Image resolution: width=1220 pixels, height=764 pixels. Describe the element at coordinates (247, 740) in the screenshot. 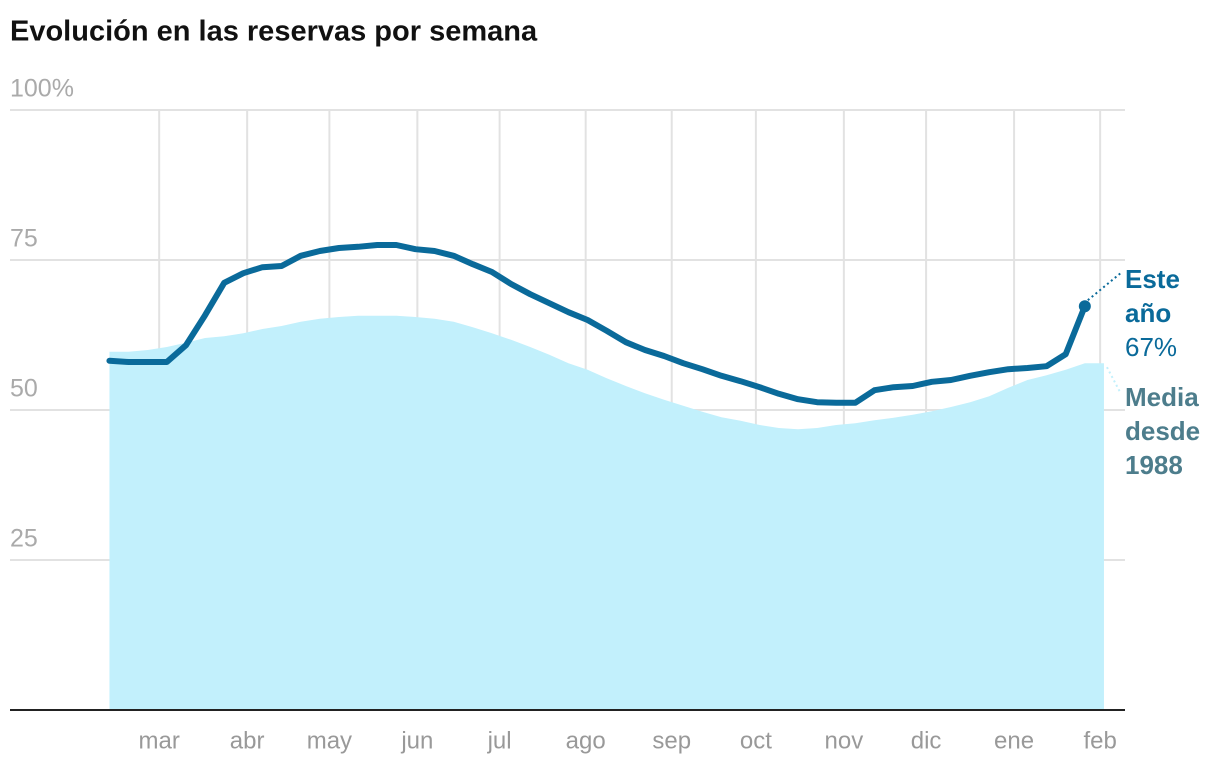

I see `x-tick-label: abr` at that location.